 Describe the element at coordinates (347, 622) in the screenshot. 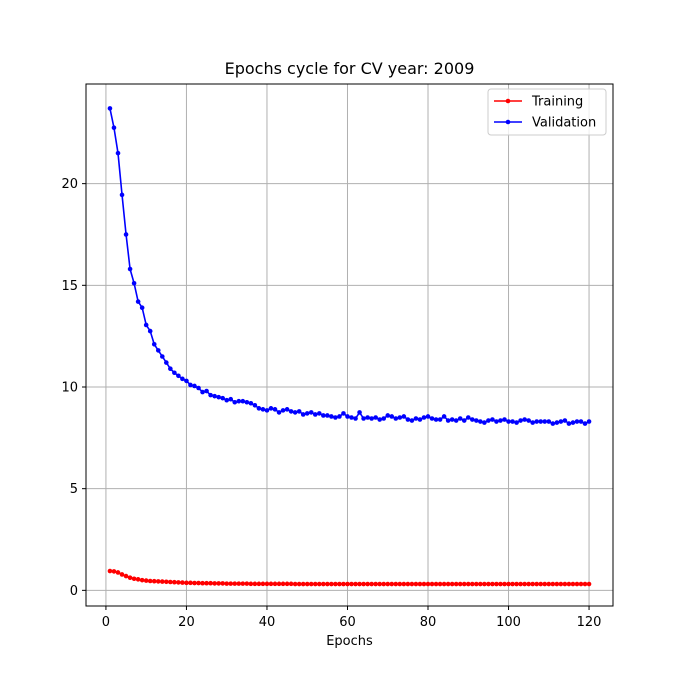

I see `x-tick-label: 60` at that location.